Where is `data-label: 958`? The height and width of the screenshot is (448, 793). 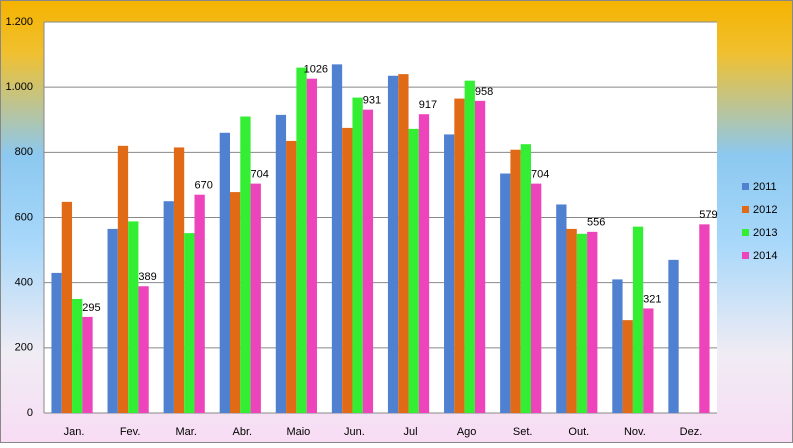
data-label: 958 is located at coordinates (484, 92).